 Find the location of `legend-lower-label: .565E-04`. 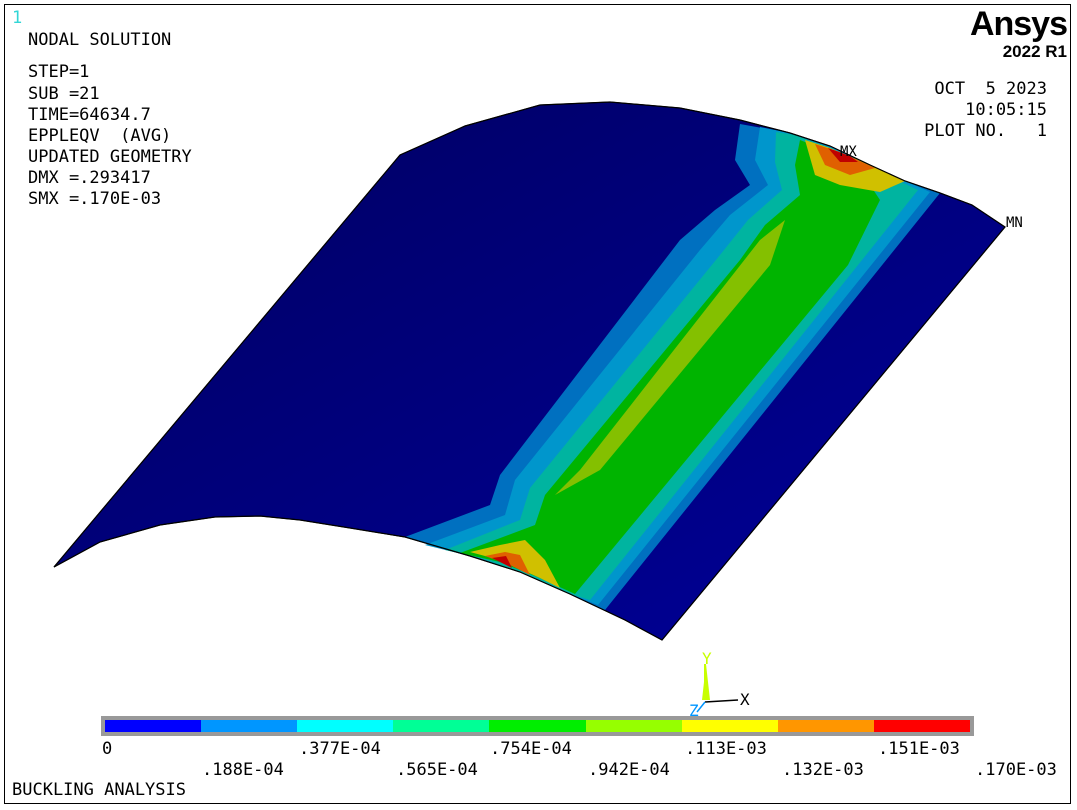

legend-lower-label: .565E-04 is located at coordinates (437, 770).